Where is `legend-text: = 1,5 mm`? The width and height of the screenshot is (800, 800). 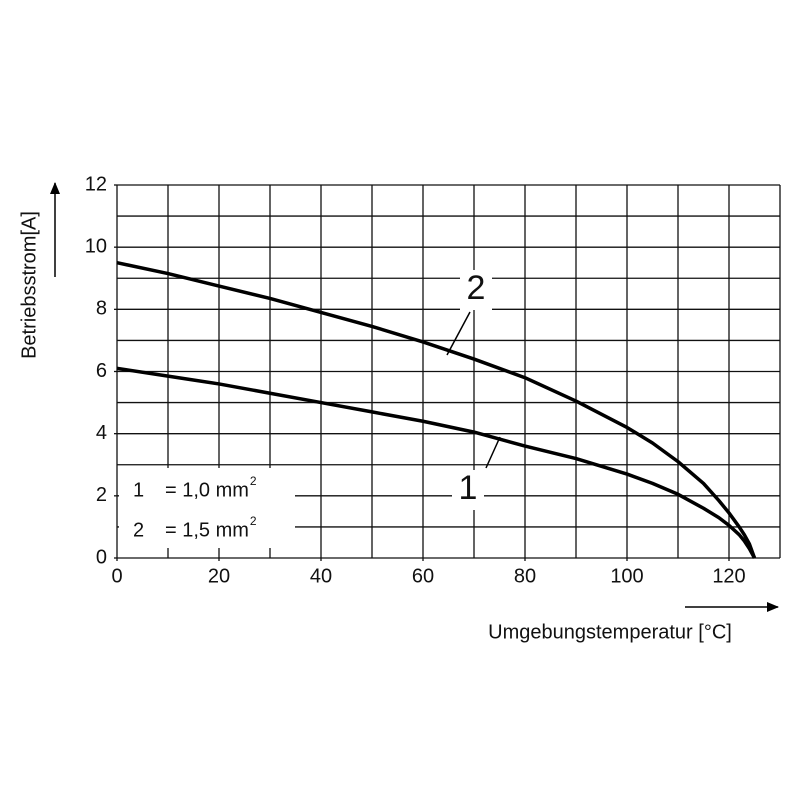 legend-text: = 1,5 mm is located at coordinates (207, 530).